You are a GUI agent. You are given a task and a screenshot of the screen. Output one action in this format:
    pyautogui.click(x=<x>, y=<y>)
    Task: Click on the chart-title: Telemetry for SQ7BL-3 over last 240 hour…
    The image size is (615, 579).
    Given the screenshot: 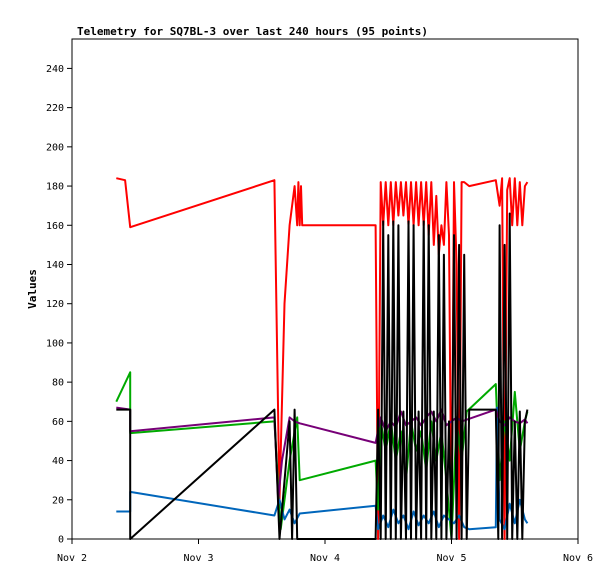 What is the action you would take?
    pyautogui.click(x=252, y=31)
    